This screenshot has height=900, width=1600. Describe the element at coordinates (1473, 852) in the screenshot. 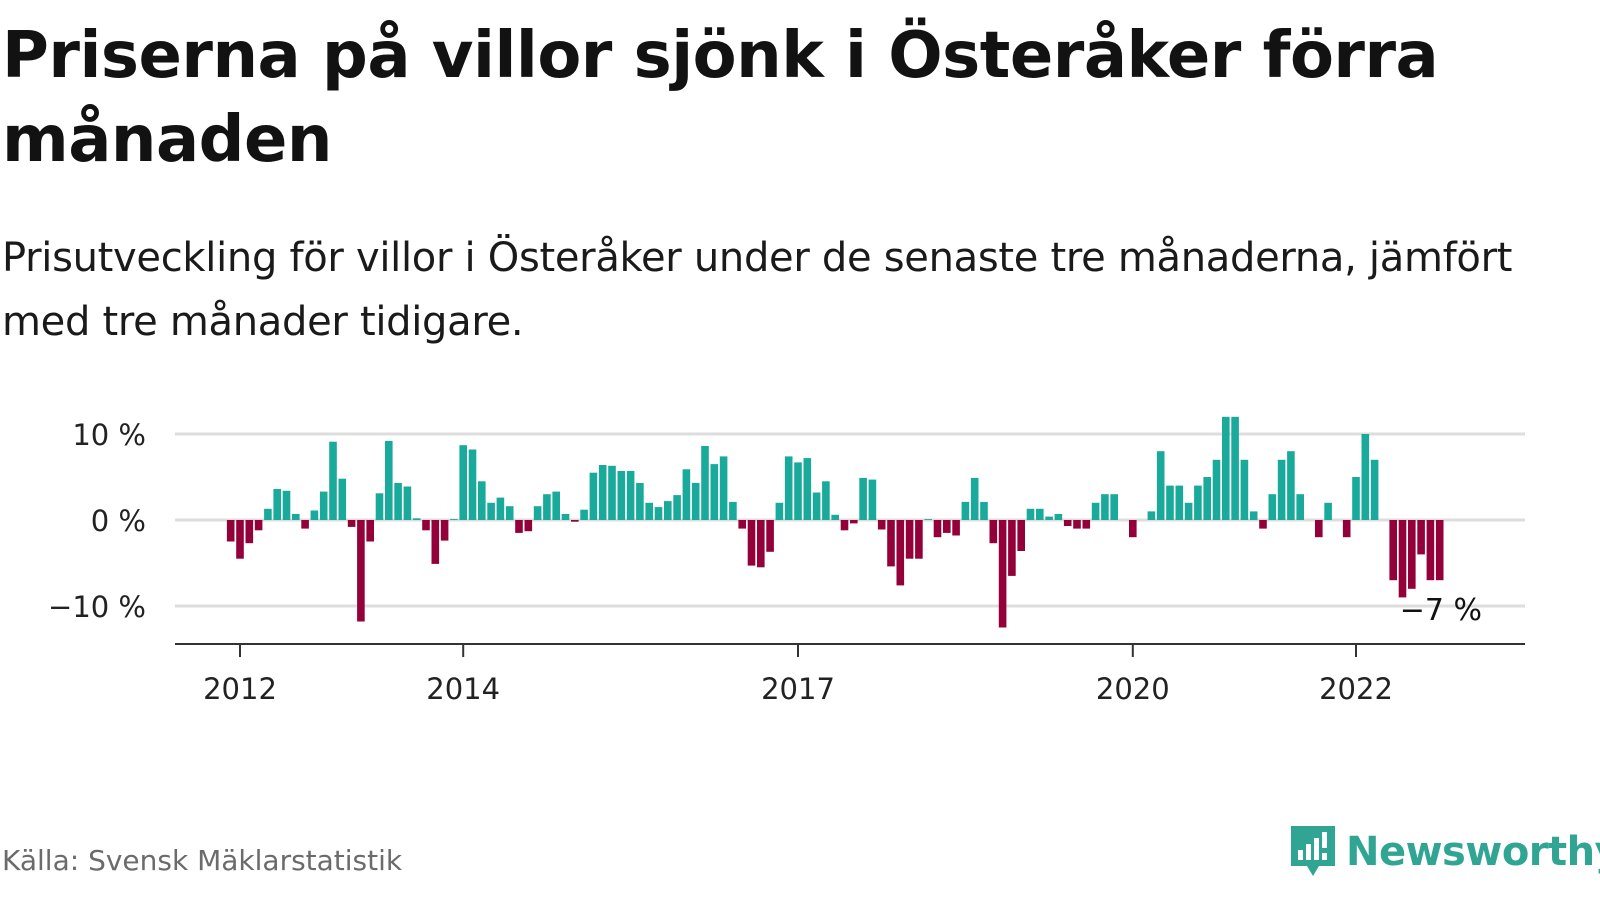

I see `logo-wordmark: Newsworthy` at that location.